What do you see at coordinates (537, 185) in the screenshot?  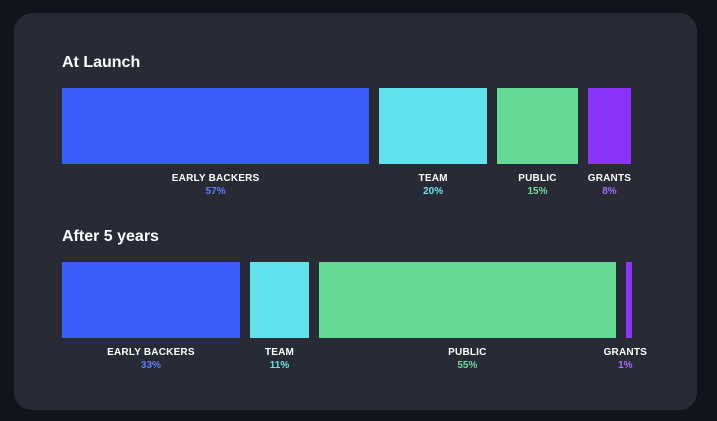 I see `bar-label-public: PUBLIC 15%` at bounding box center [537, 185].